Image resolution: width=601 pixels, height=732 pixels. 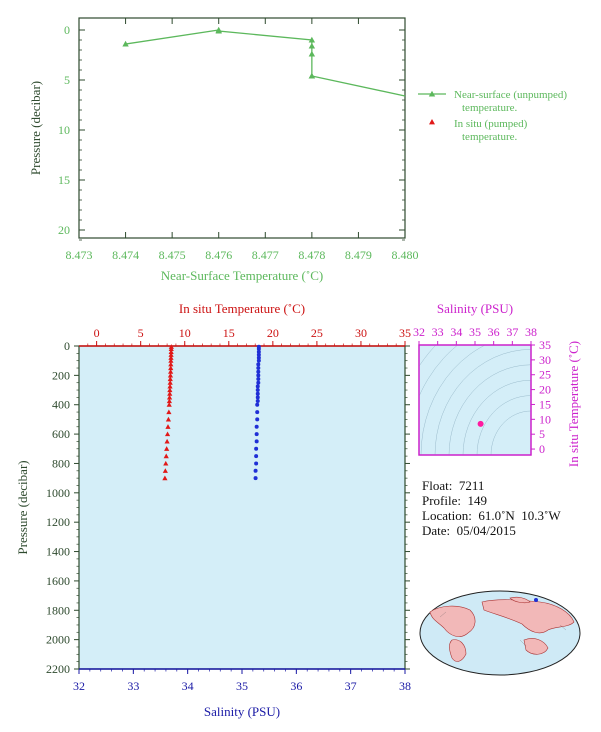 What do you see at coordinates (188, 686) in the screenshot?
I see `sal-tick-label: 34` at bounding box center [188, 686].